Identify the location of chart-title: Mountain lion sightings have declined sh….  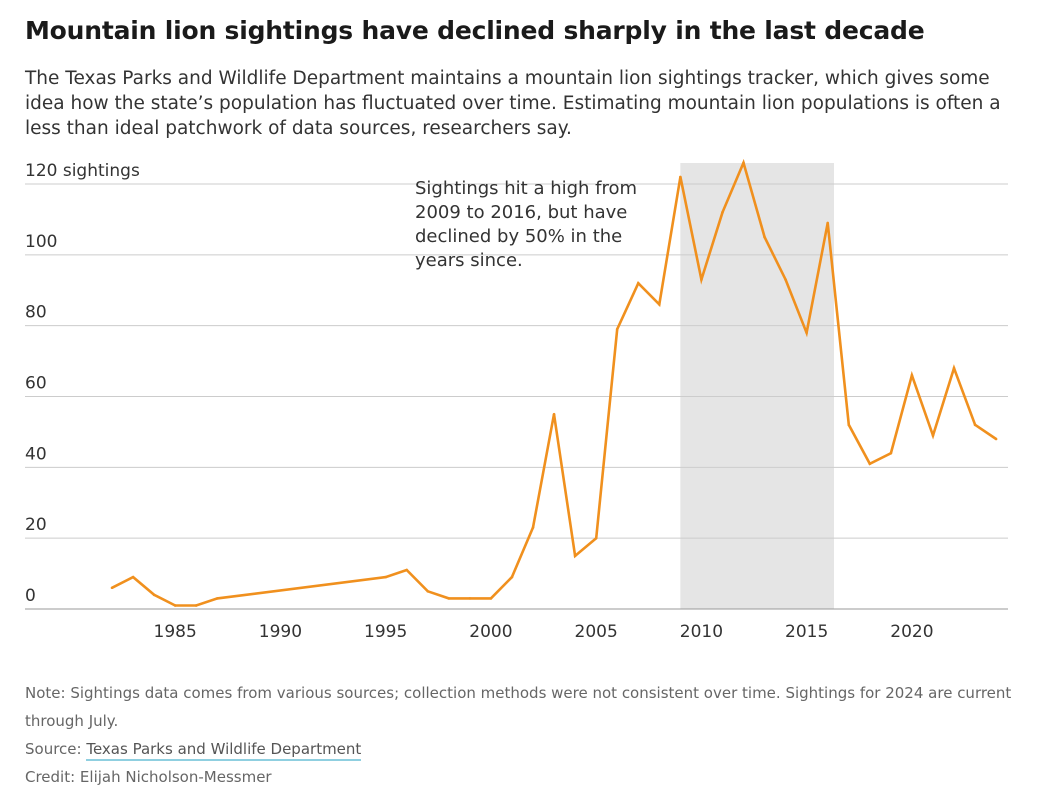
(475, 30).